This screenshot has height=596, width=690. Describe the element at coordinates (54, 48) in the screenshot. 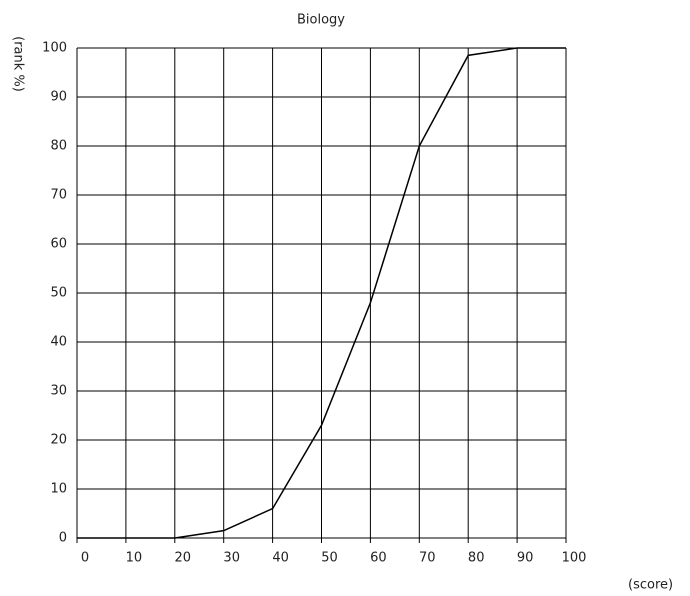

I see `y-tick-label: 100` at that location.